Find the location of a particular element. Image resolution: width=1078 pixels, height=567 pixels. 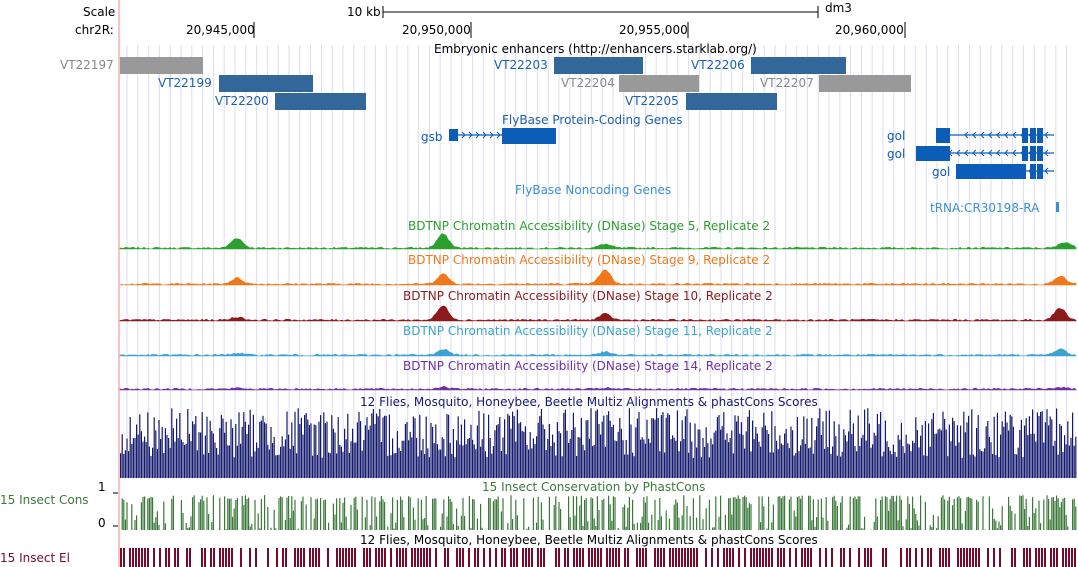

enhancer-label: VT22205 is located at coordinates (652, 101).